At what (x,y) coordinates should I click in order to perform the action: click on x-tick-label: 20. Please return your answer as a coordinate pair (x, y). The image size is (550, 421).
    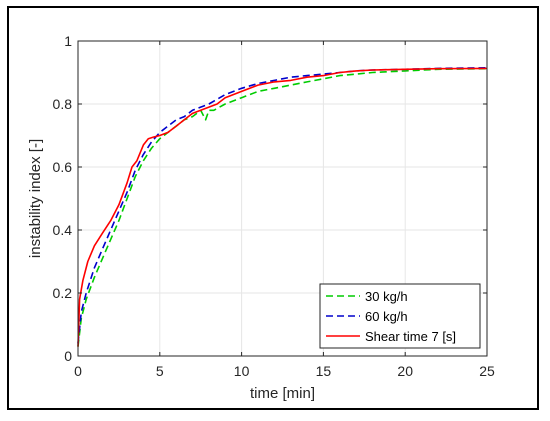
    Looking at the image, I should click on (405, 371).